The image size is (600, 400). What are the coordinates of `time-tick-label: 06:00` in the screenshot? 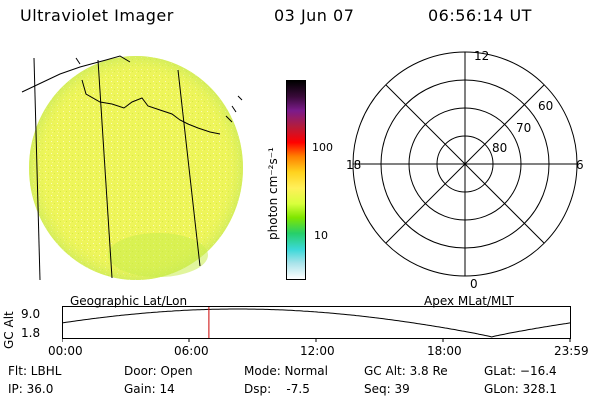 It's located at (191, 351).